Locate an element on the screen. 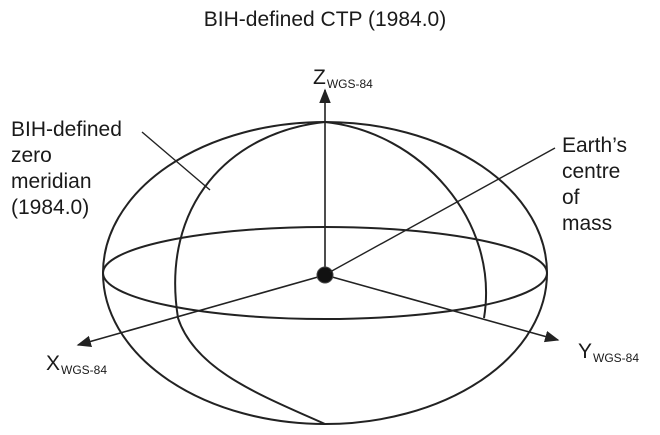 The image size is (660, 435). meridian-label-line-4: (1984.0) is located at coordinates (50, 207).